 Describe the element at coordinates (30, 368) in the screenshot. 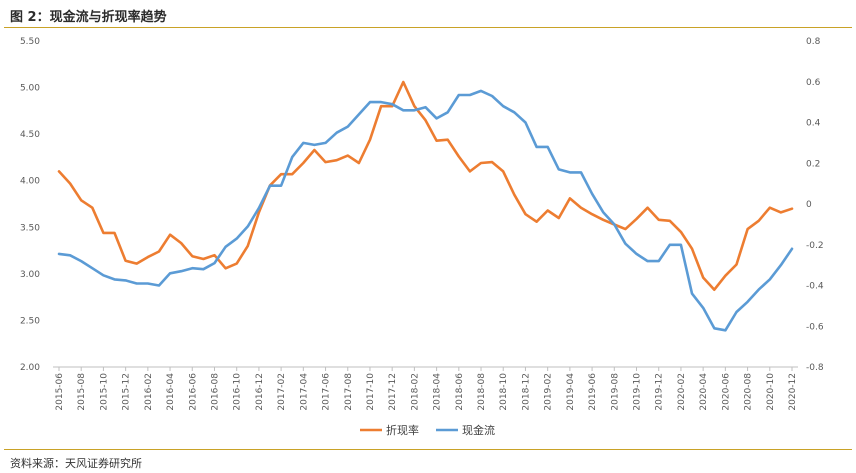

I see `y-left-tick-label: 2.00` at that location.